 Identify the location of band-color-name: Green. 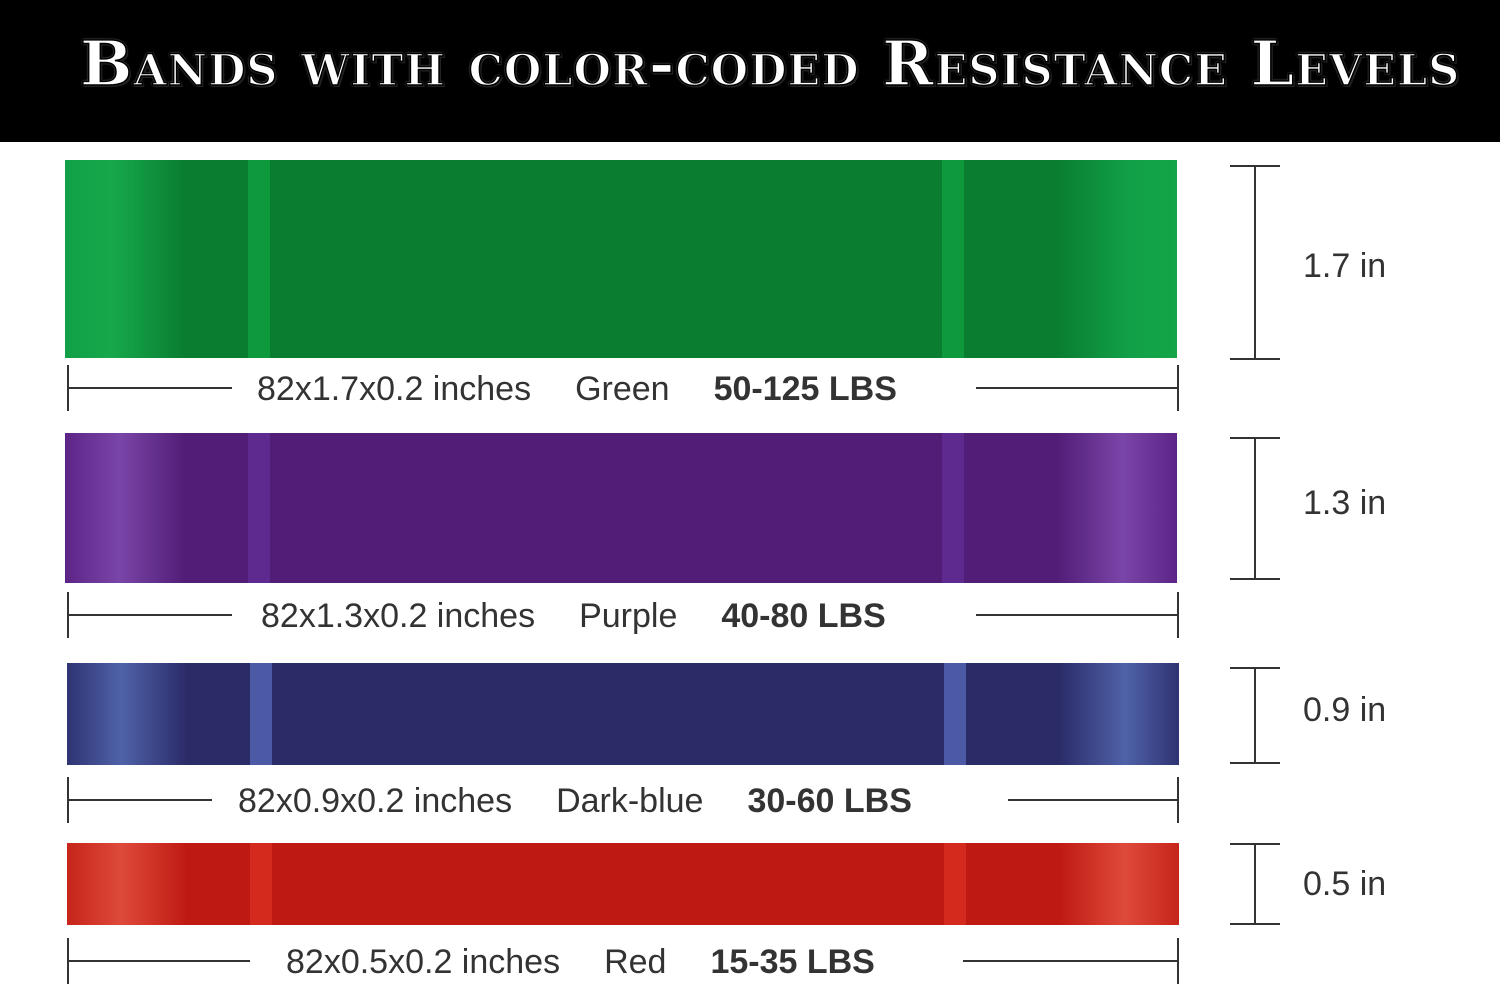
(622, 389).